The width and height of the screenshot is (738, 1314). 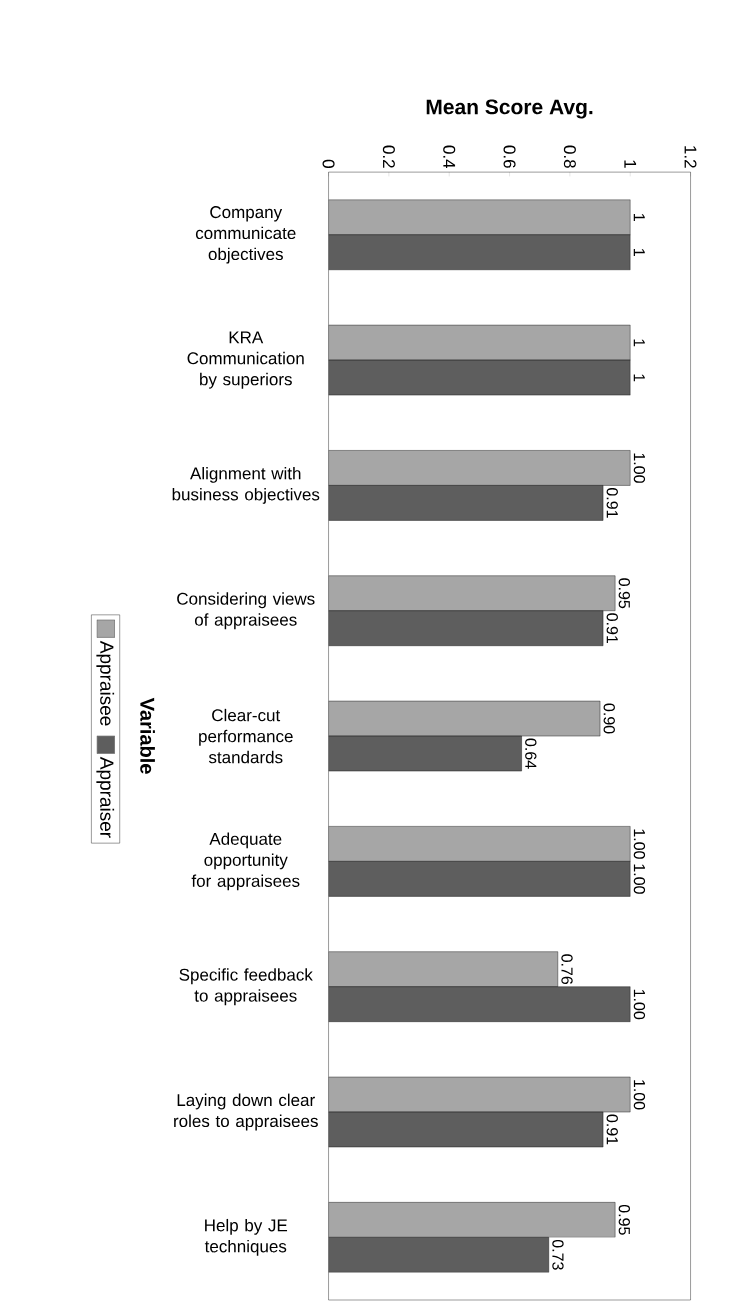 I want to click on legend-label: Appraiser, so click(x=105, y=797).